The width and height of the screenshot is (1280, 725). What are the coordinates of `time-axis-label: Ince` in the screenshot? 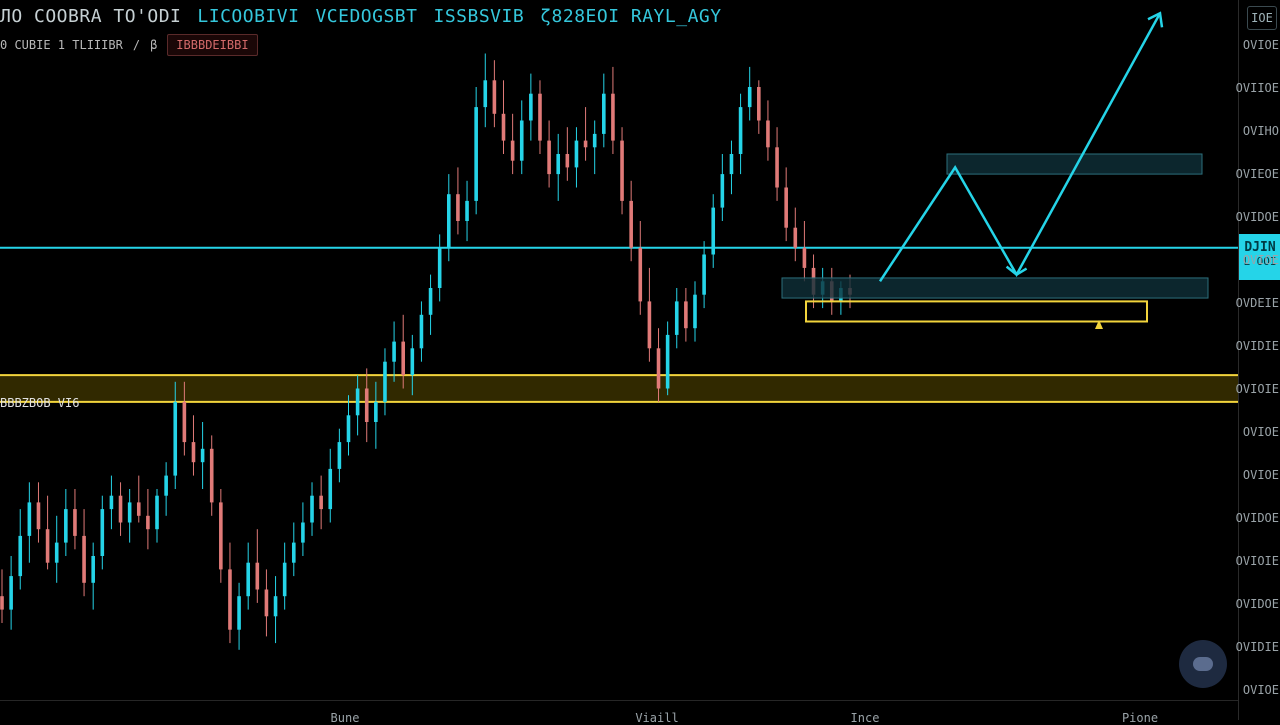 It's located at (865, 718).